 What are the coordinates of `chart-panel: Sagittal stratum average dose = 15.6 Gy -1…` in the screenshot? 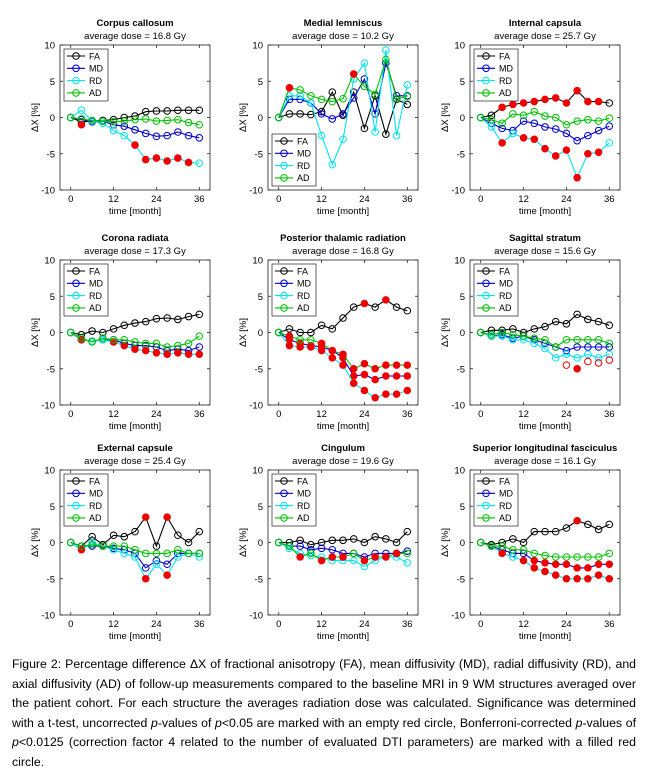 It's located at (530, 332).